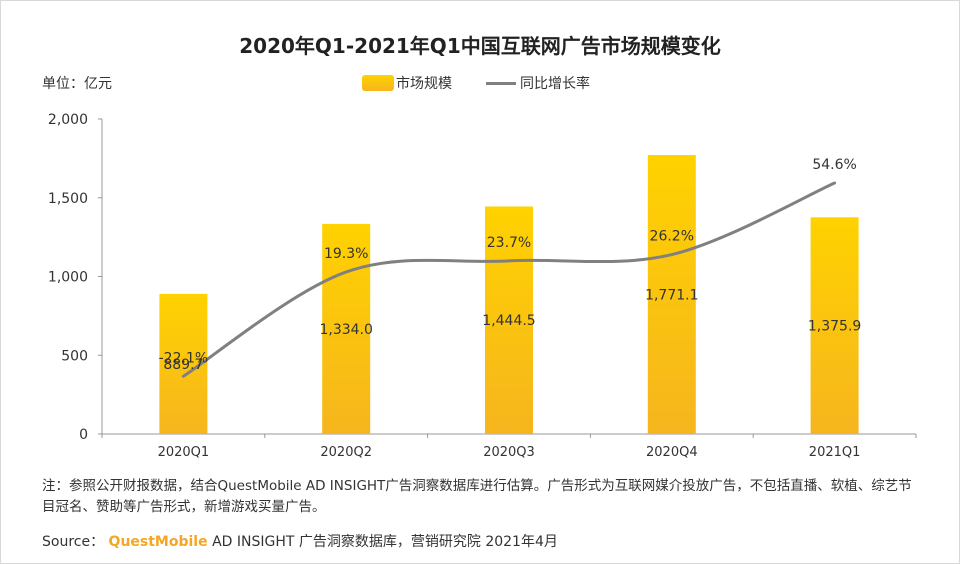 The width and height of the screenshot is (960, 564). Describe the element at coordinates (68, 199) in the screenshot. I see `y-tick-label: 1,500` at that location.